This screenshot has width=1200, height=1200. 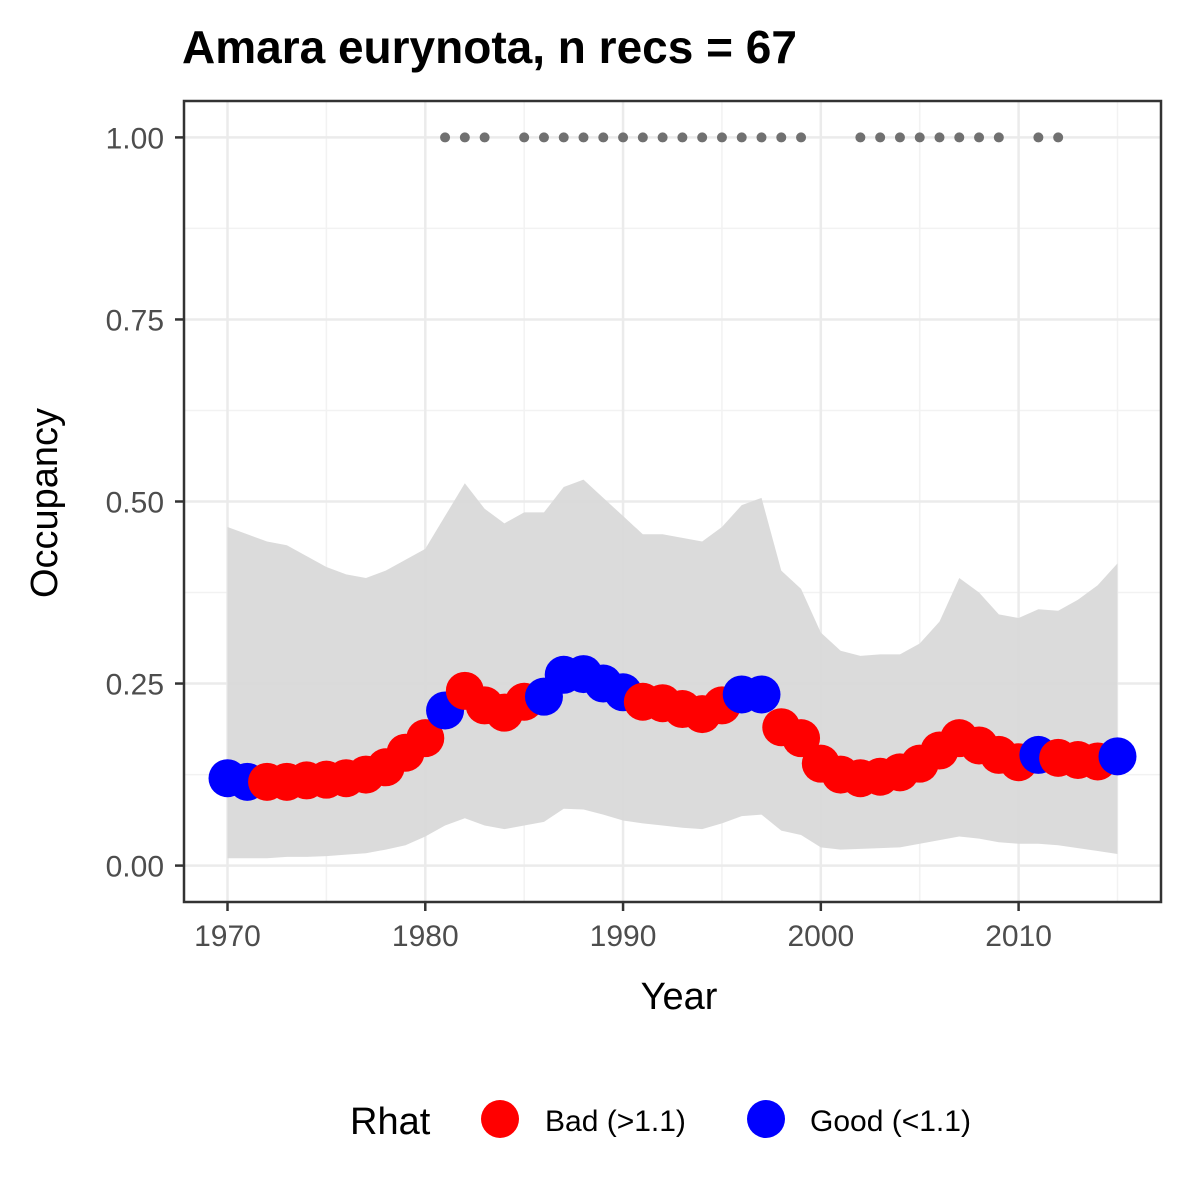 What do you see at coordinates (761, 694) in the screenshot?
I see `occupancy-point-1997` at bounding box center [761, 694].